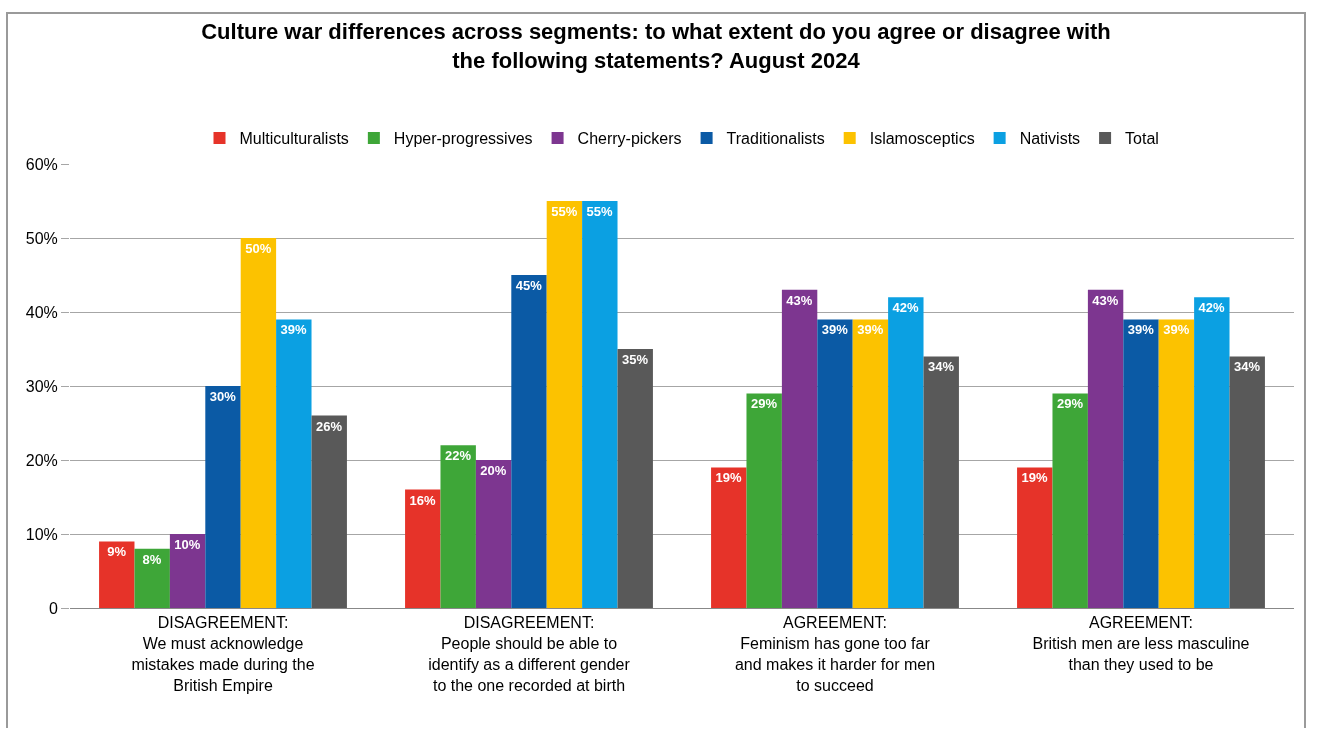 This screenshot has height=731, width=1319. I want to click on y-tick-label: 60%, so click(41, 164).